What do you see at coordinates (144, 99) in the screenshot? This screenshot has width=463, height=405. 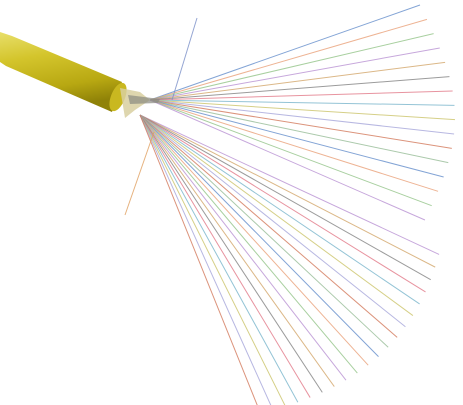 I see `buffer-tubes` at bounding box center [144, 99].